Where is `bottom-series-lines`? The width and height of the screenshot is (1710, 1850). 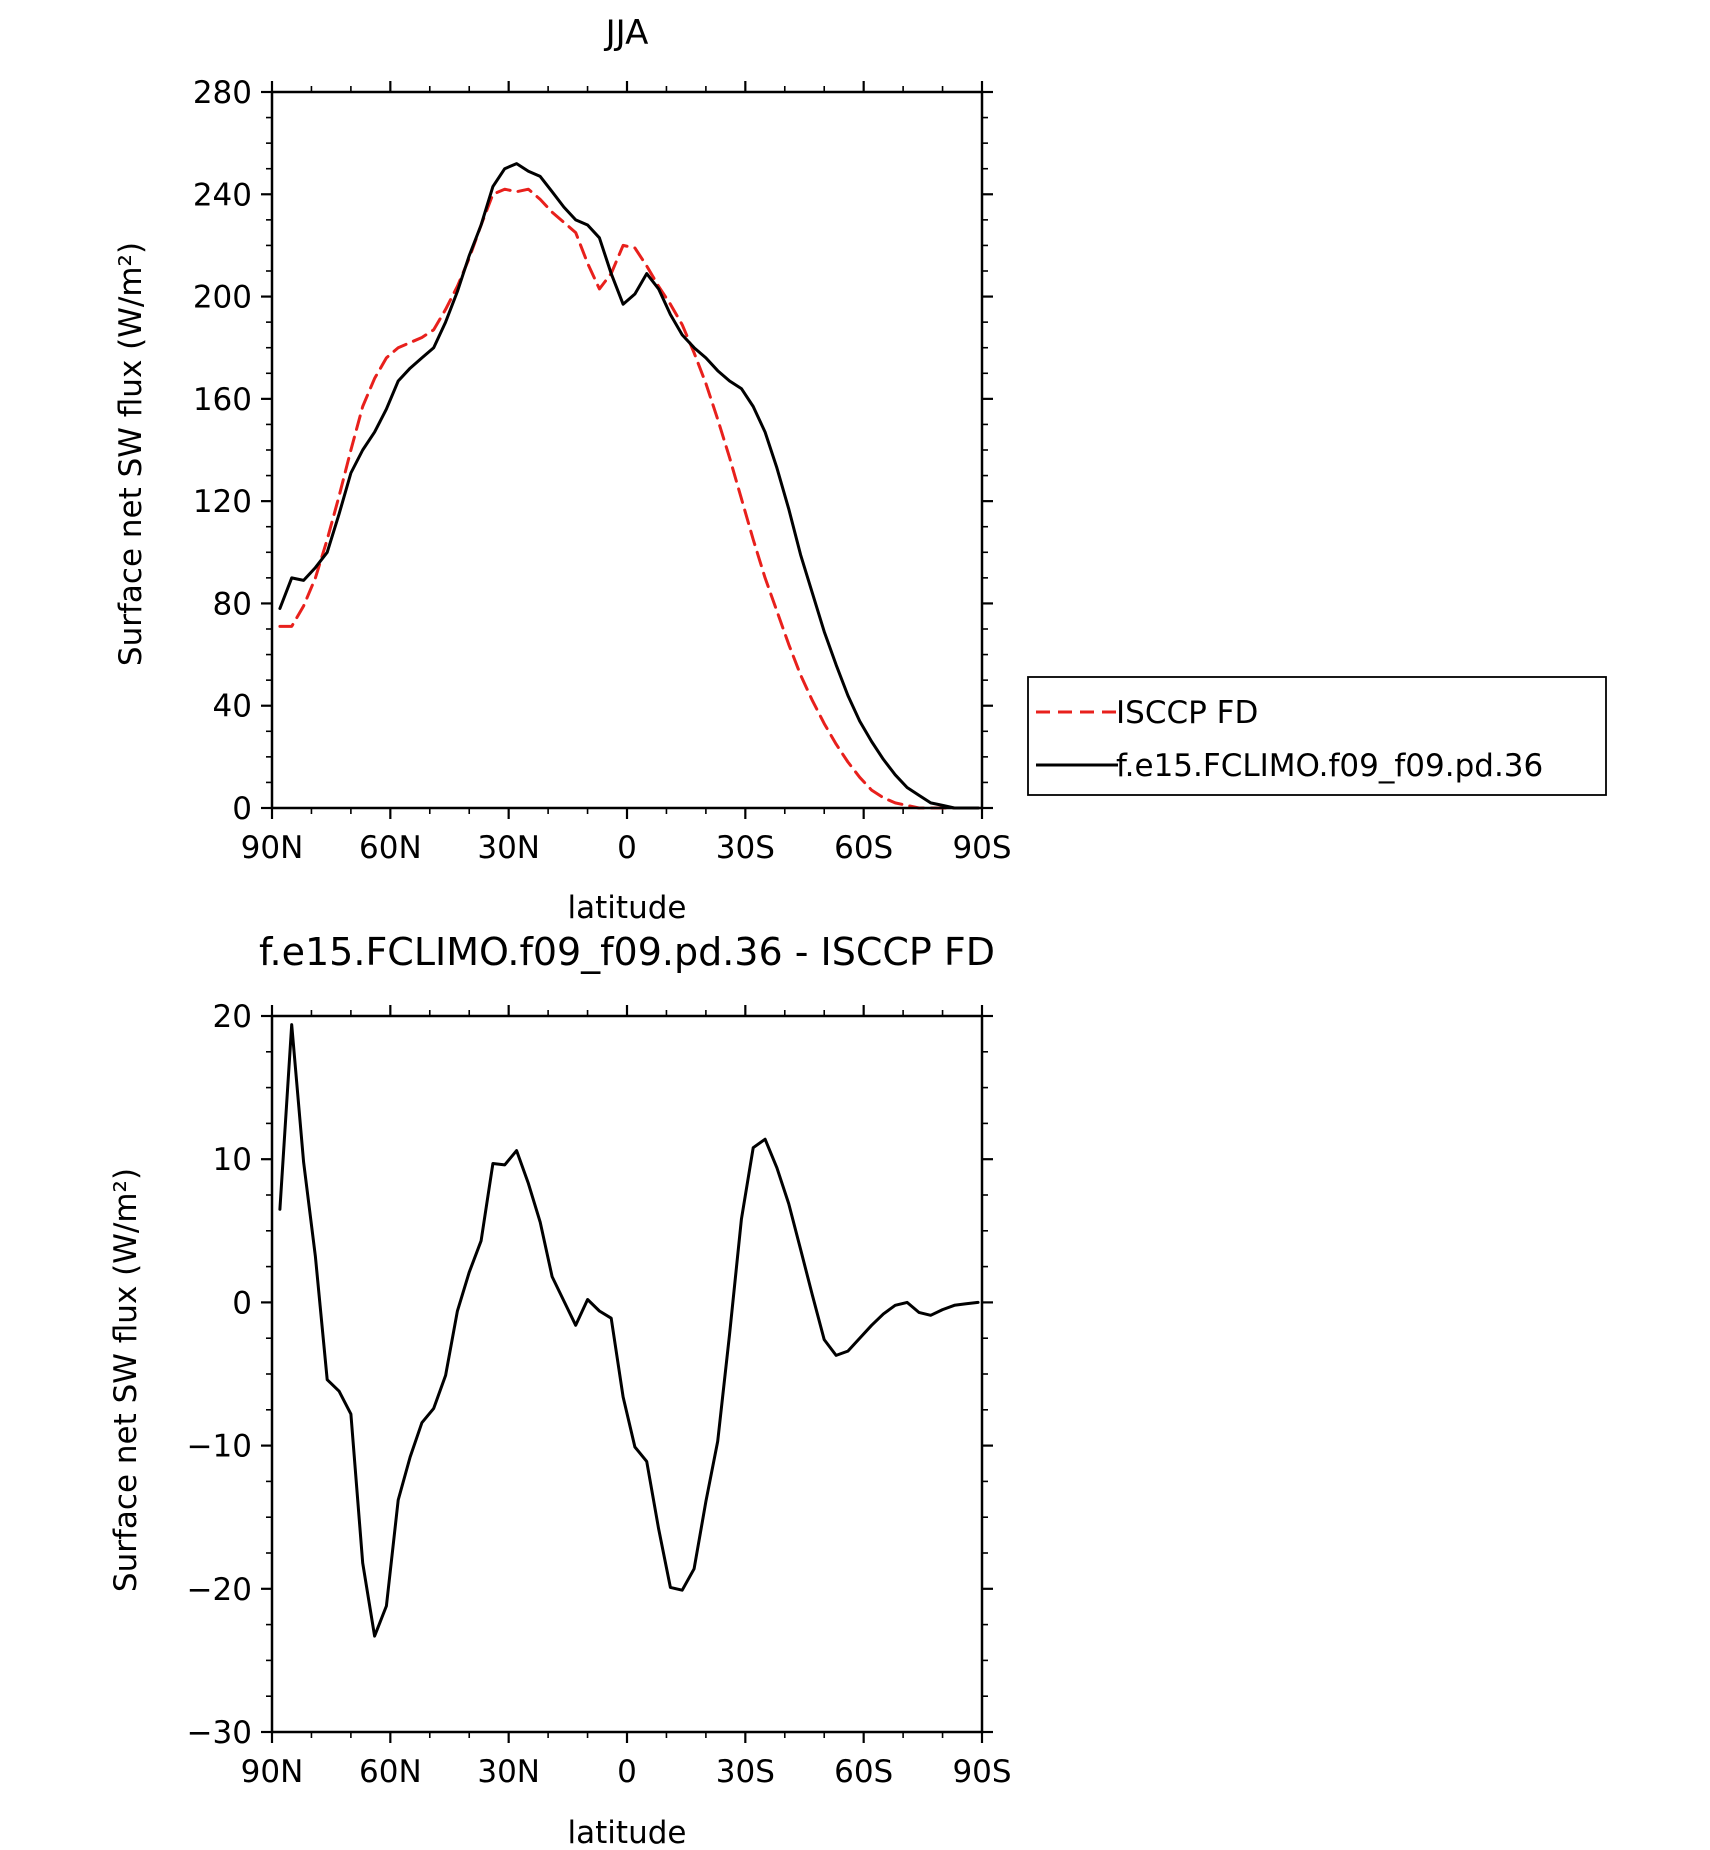 bottom-series-lines is located at coordinates (629, 1330).